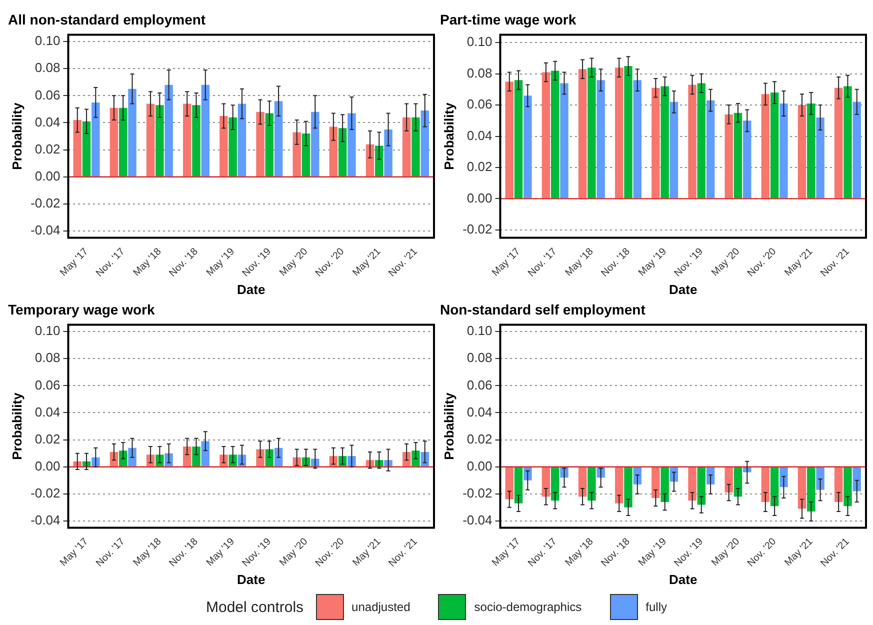  I want to click on legend-label: fully, so click(656, 607).